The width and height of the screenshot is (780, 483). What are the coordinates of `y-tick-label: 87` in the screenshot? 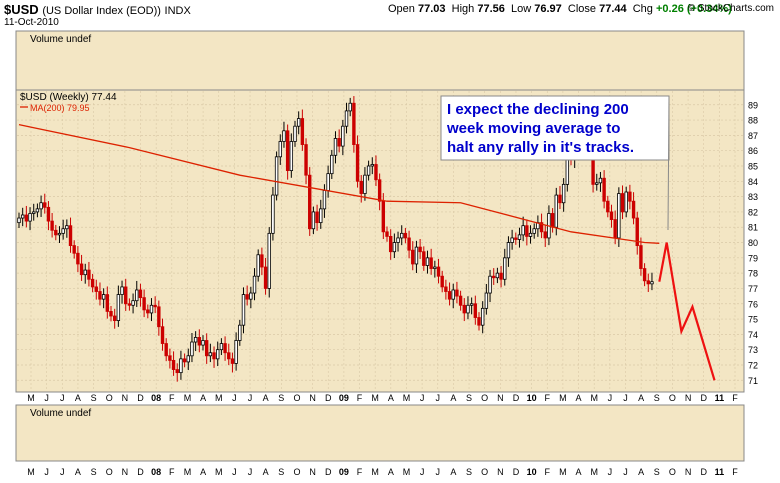 It's located at (753, 136).